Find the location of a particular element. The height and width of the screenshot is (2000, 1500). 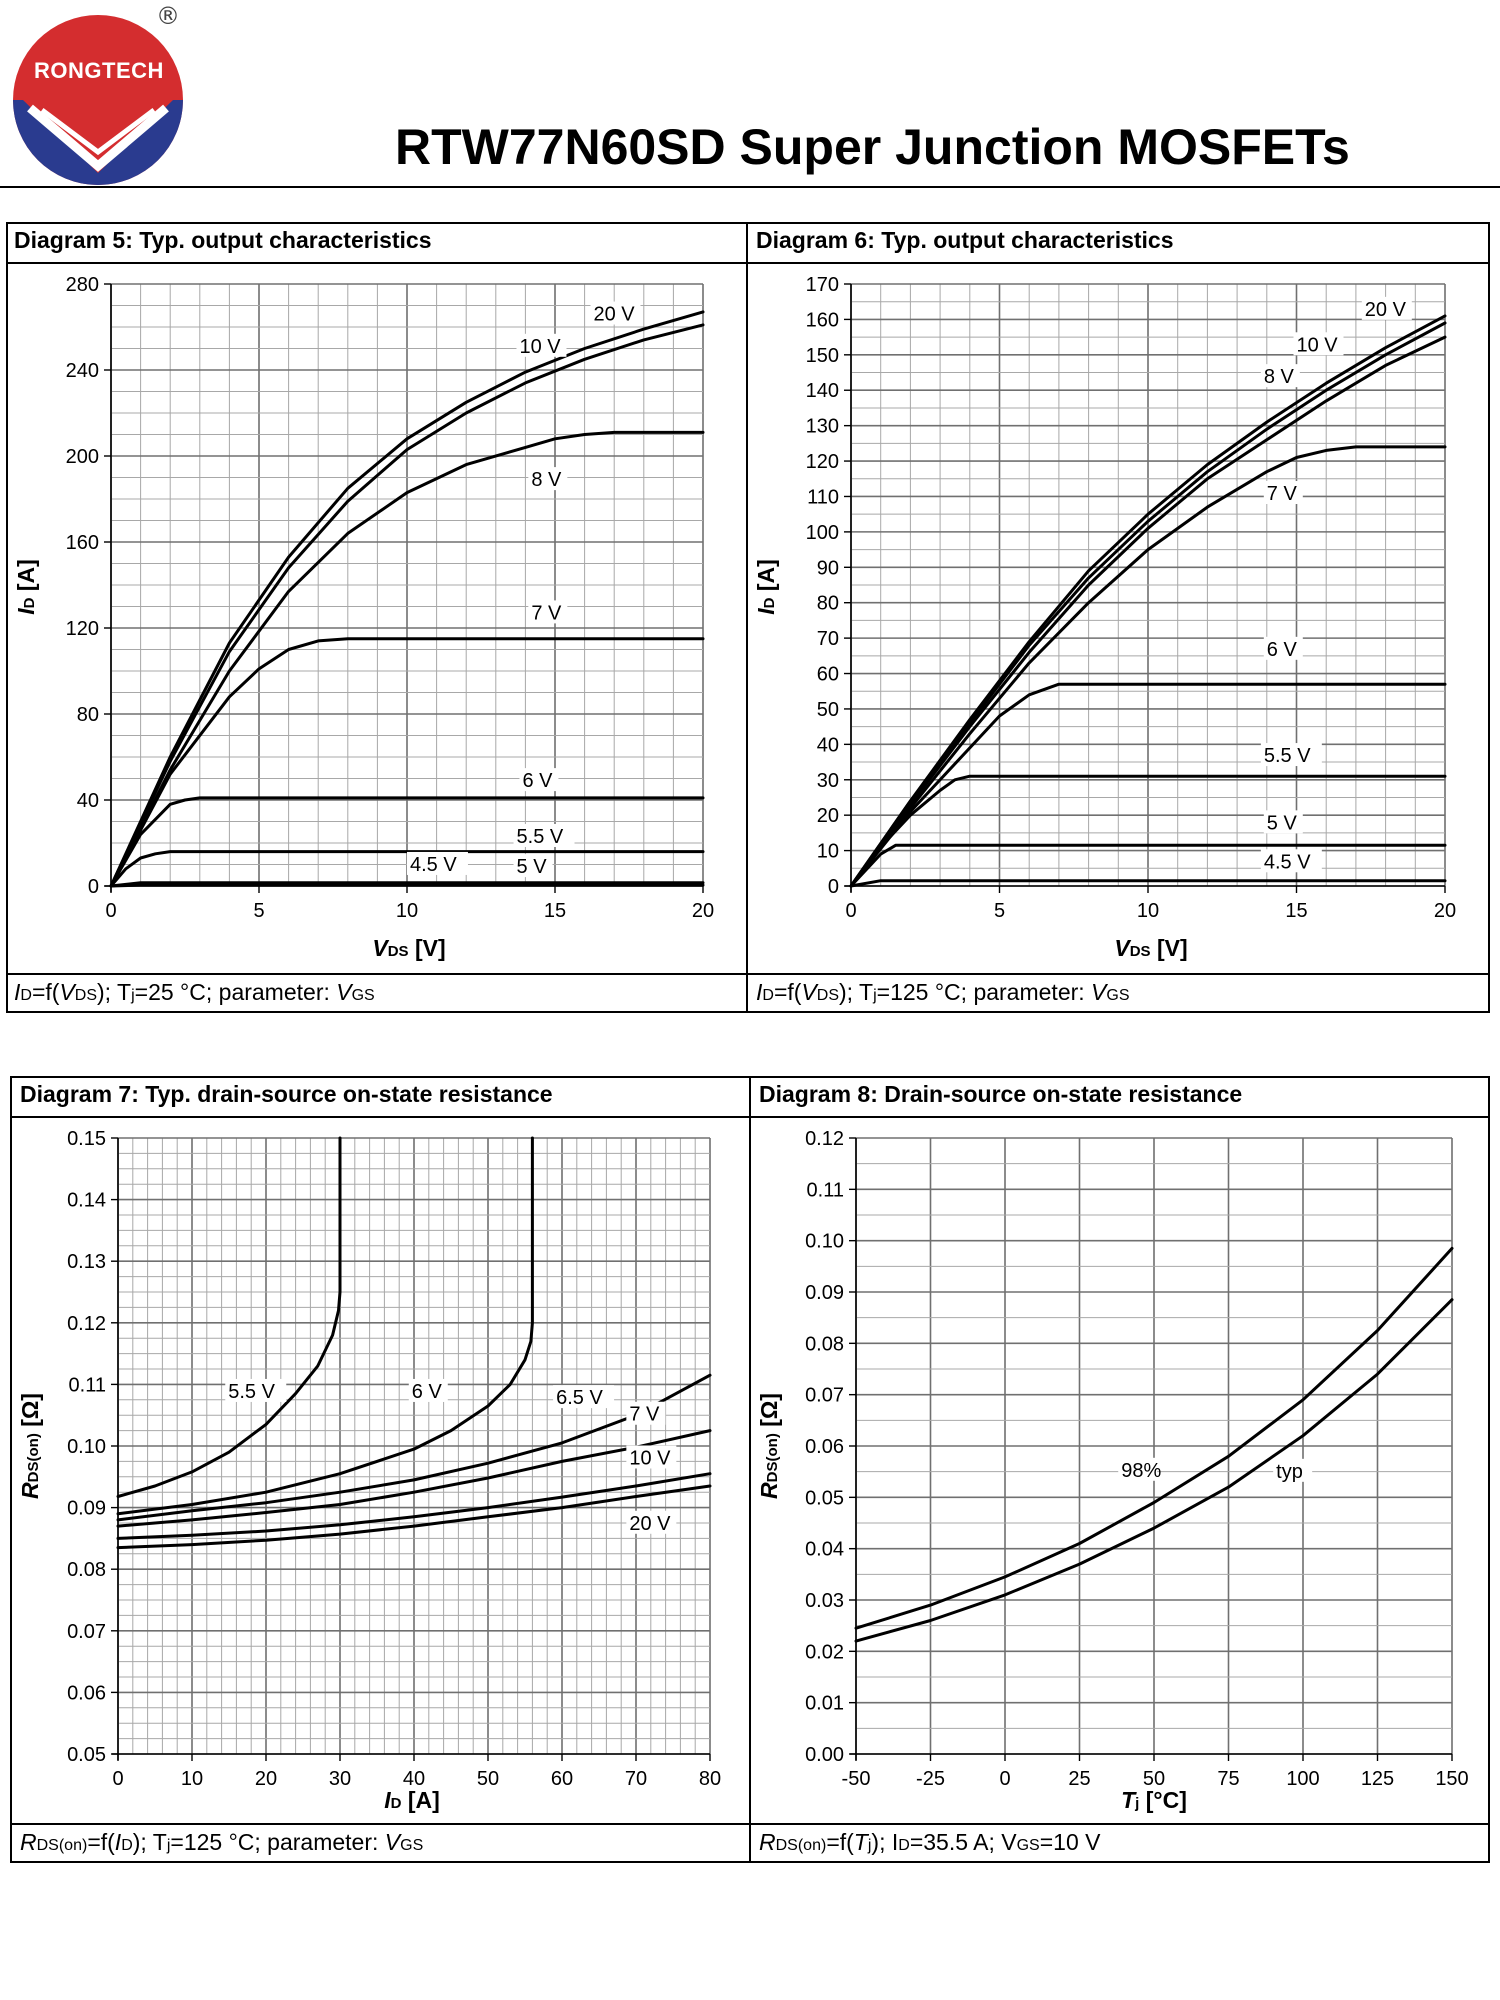

diagram8-footer: RDS(on)=f(Tj); ID=35.5 A; VGS=10 V is located at coordinates (929, 1842).